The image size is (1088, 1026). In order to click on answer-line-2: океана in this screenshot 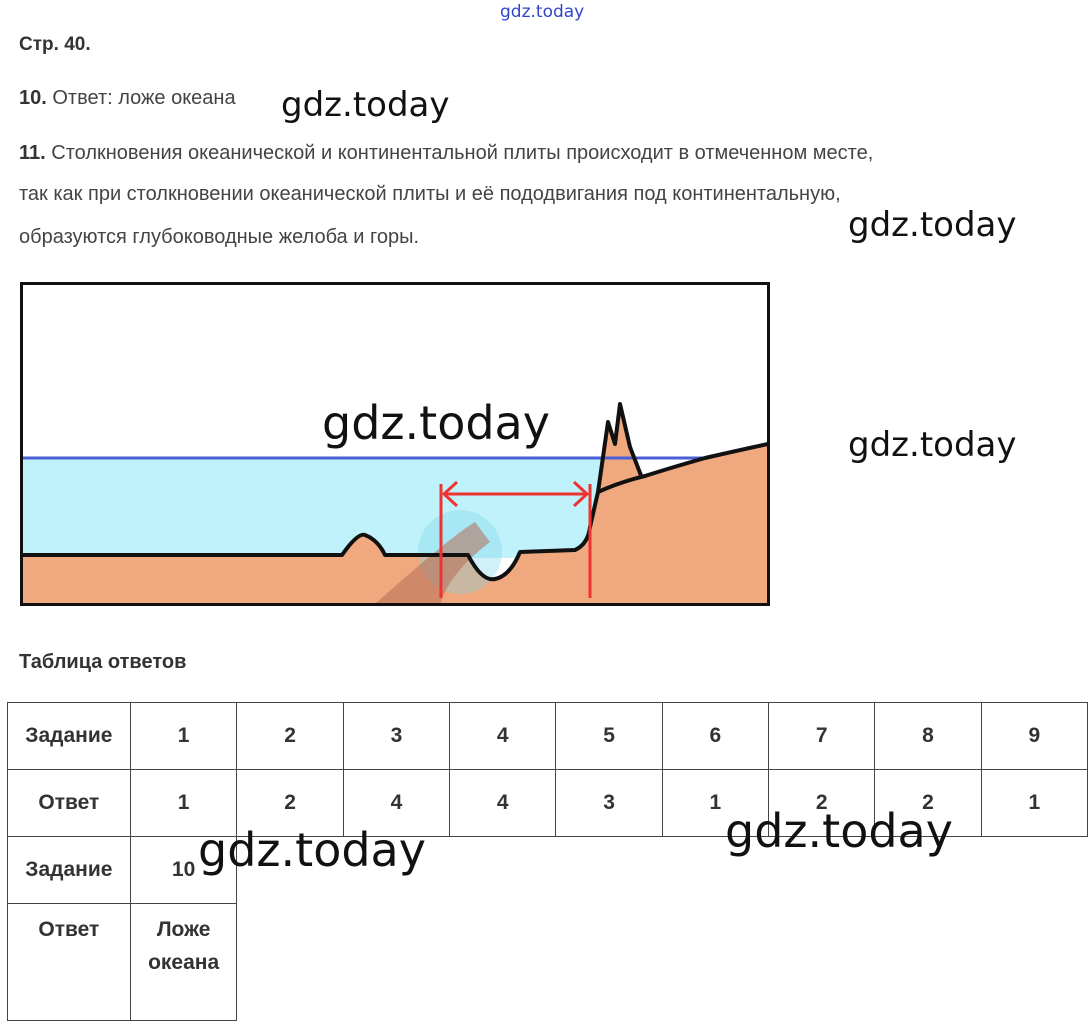, I will do `click(184, 962)`.